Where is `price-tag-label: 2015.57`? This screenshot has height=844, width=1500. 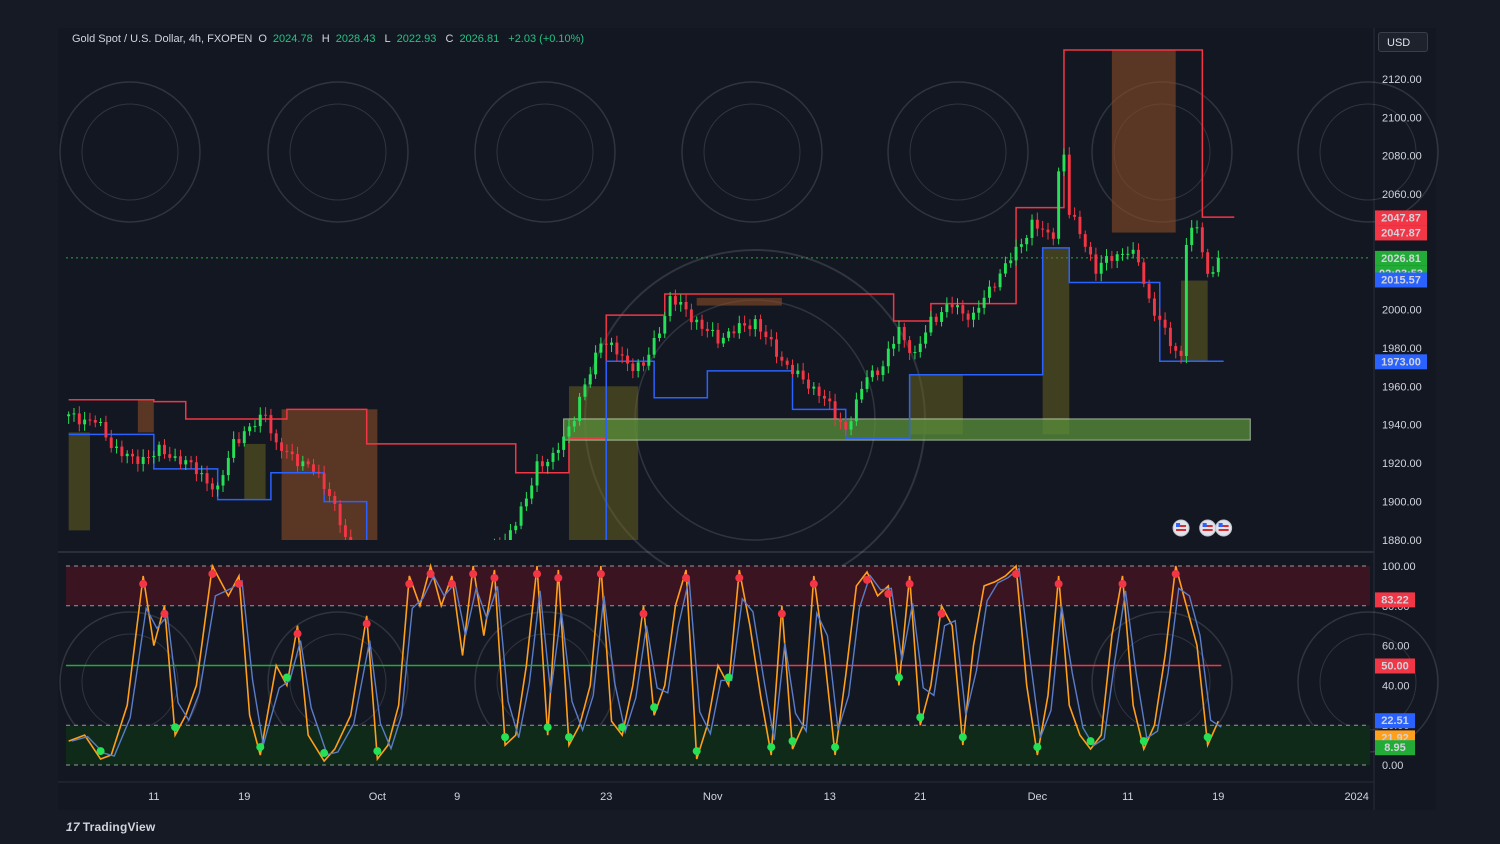
price-tag-label: 2015.57 is located at coordinates (1401, 280).